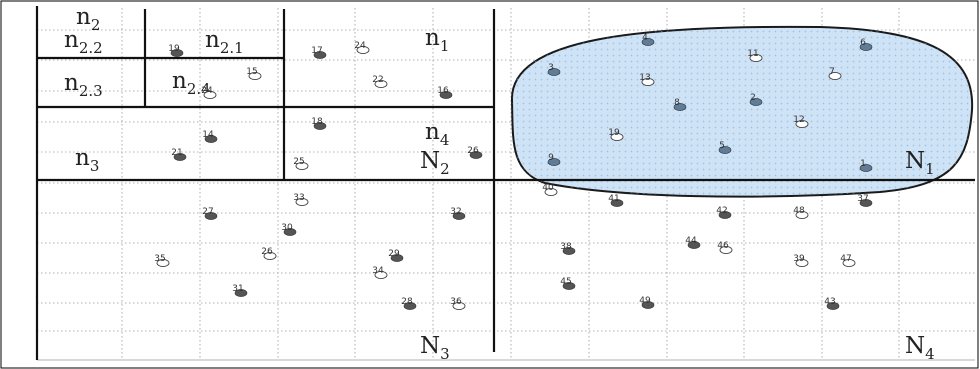 The image size is (980, 369). I want to click on data-point: 4, so click(648, 39).